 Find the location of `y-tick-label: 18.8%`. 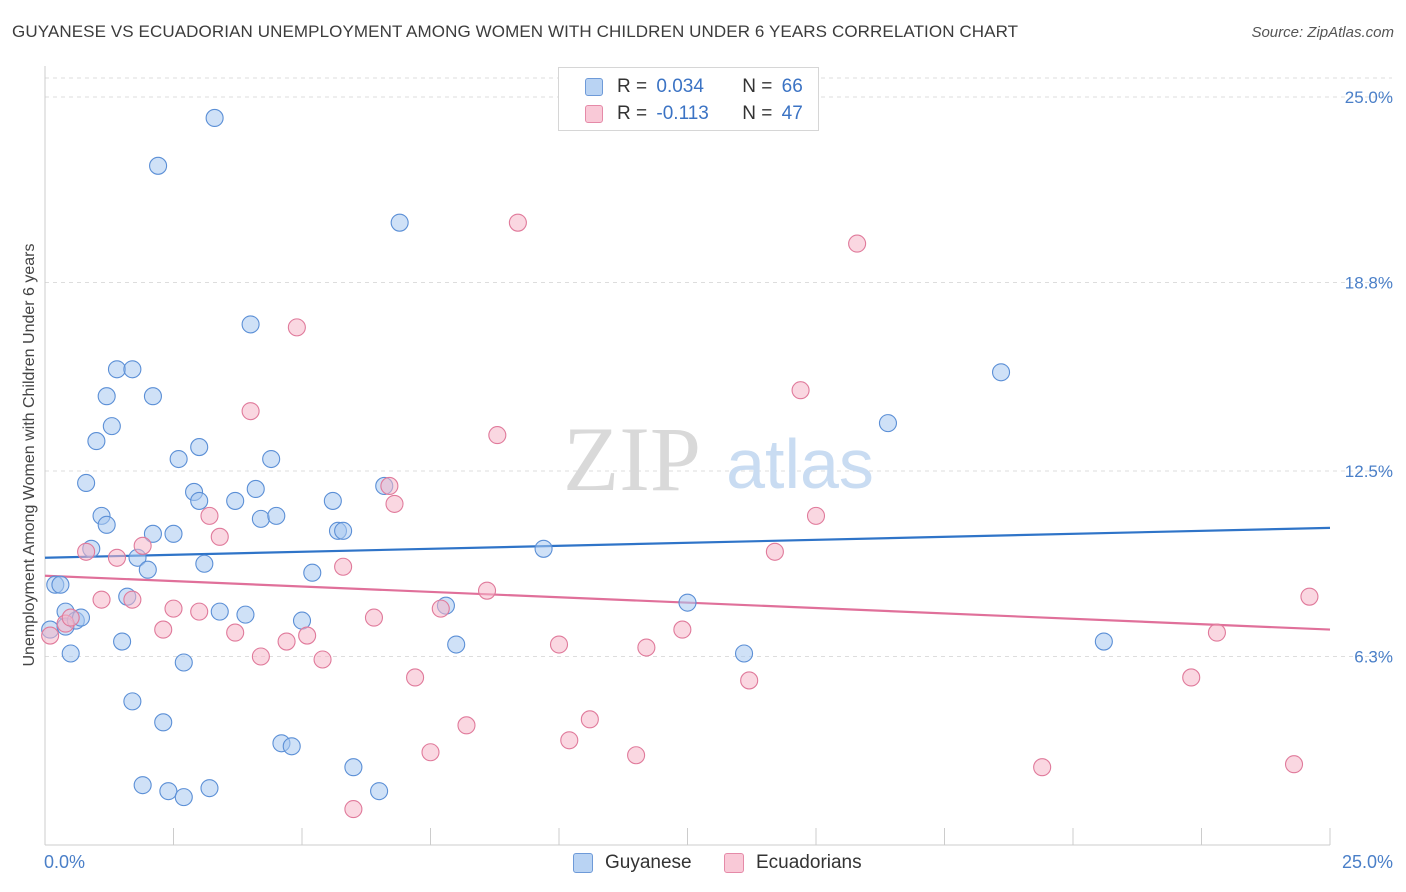

y-tick-label: 18.8% is located at coordinates (1369, 283).